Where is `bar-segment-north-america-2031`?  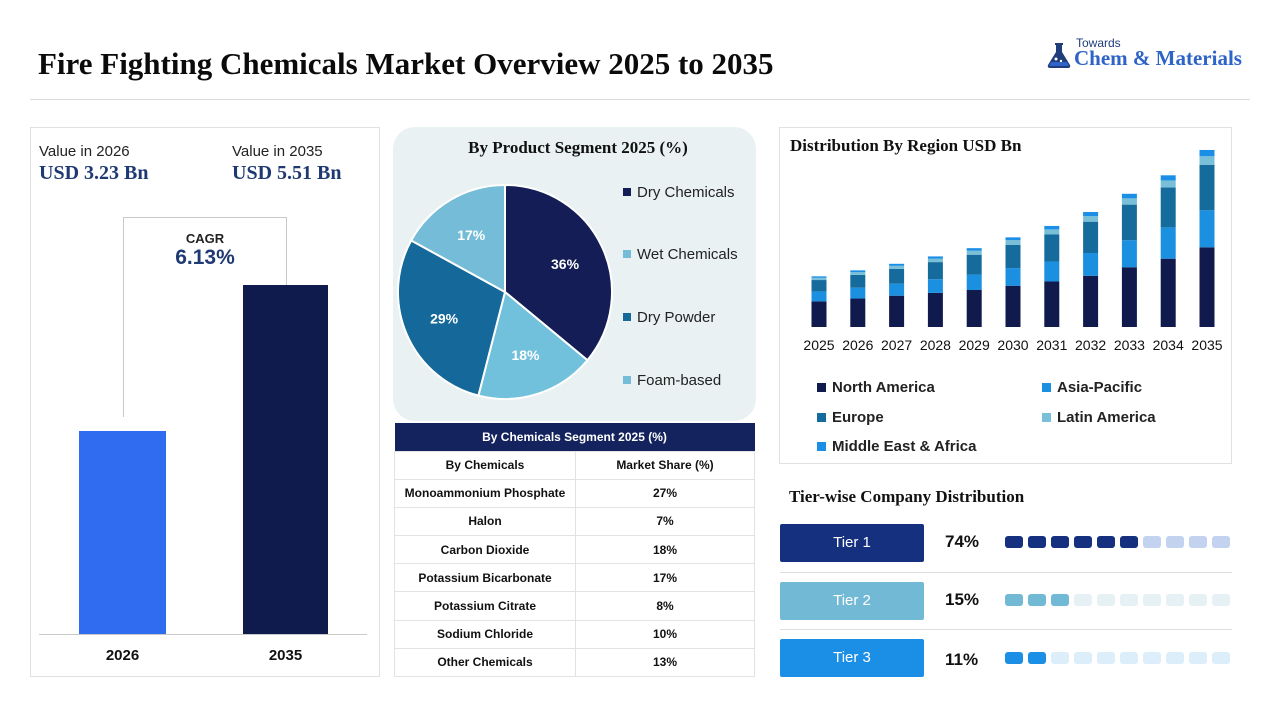
bar-segment-north-america-2031 is located at coordinates (1052, 304).